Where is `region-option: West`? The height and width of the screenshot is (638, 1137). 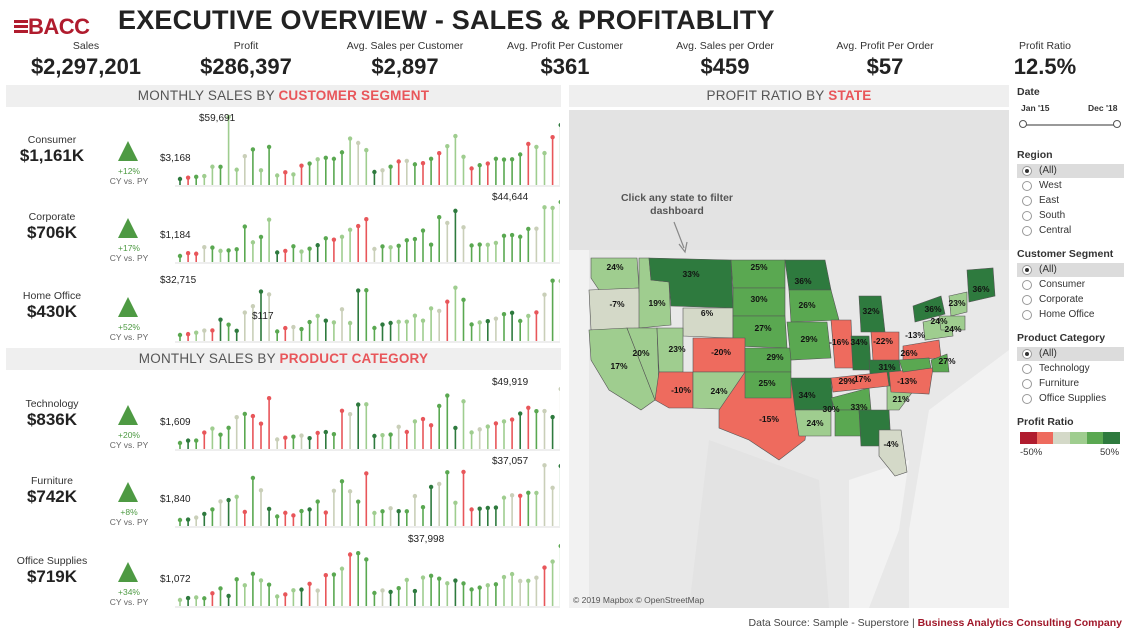
region-option: West is located at coordinates (1070, 186).